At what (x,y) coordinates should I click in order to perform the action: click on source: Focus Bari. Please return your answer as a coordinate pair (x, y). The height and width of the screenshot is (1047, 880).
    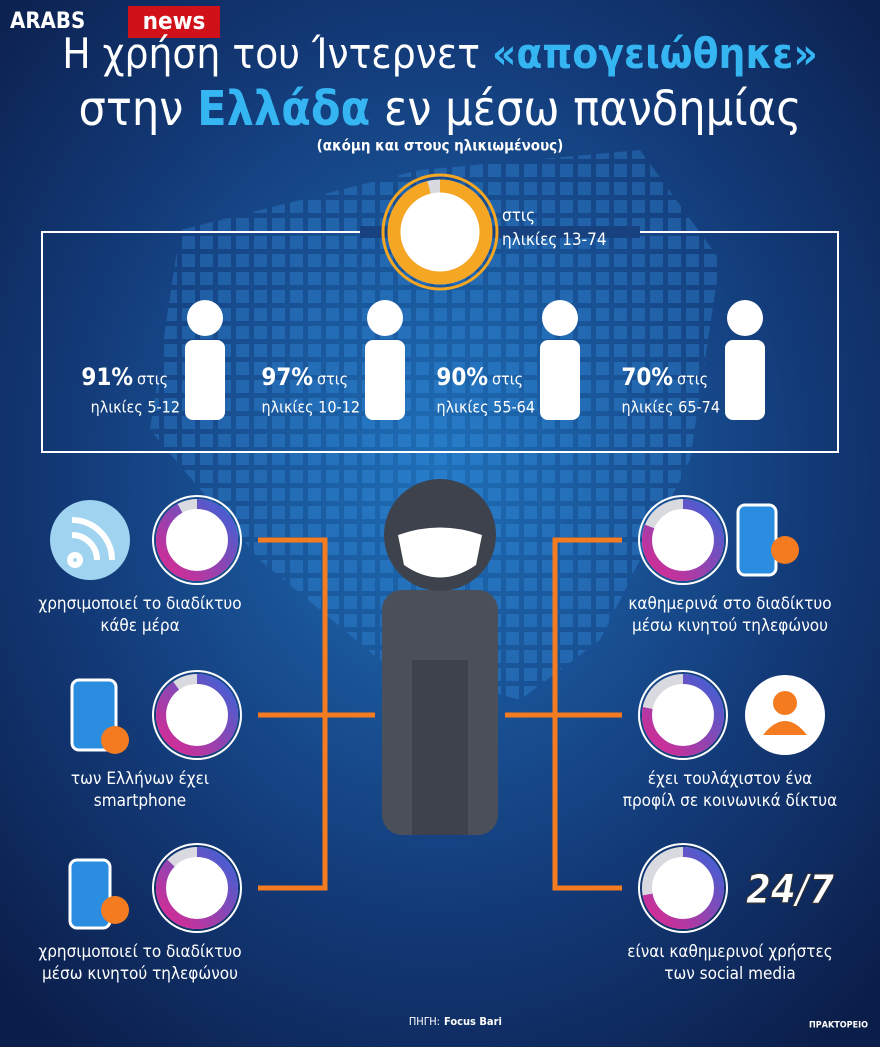
    Looking at the image, I should click on (473, 1021).